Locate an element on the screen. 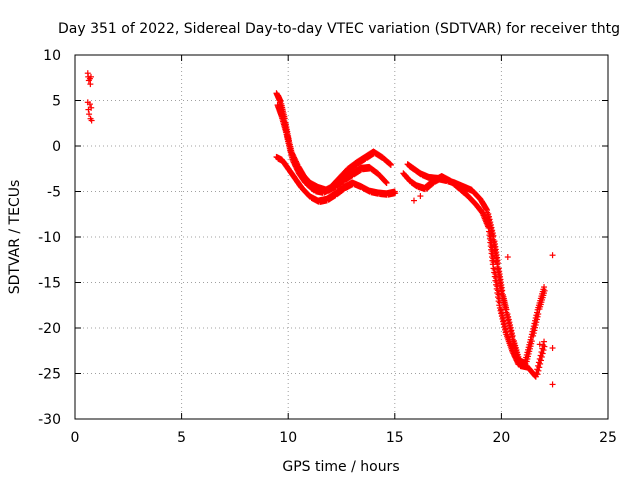  y-tick-label: -30 is located at coordinates (49, 420).